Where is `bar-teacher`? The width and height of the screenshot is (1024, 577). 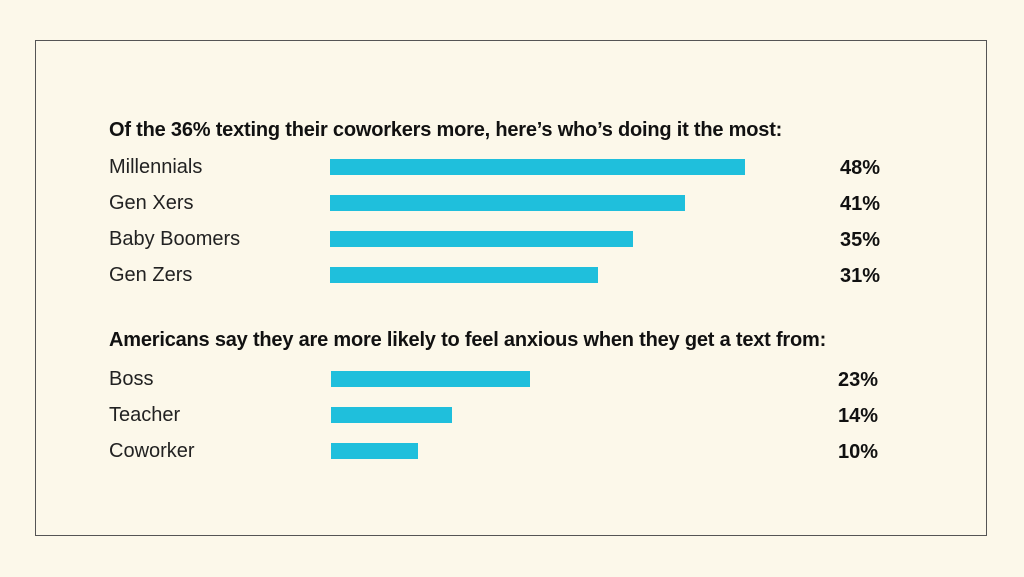 bar-teacher is located at coordinates (392, 415).